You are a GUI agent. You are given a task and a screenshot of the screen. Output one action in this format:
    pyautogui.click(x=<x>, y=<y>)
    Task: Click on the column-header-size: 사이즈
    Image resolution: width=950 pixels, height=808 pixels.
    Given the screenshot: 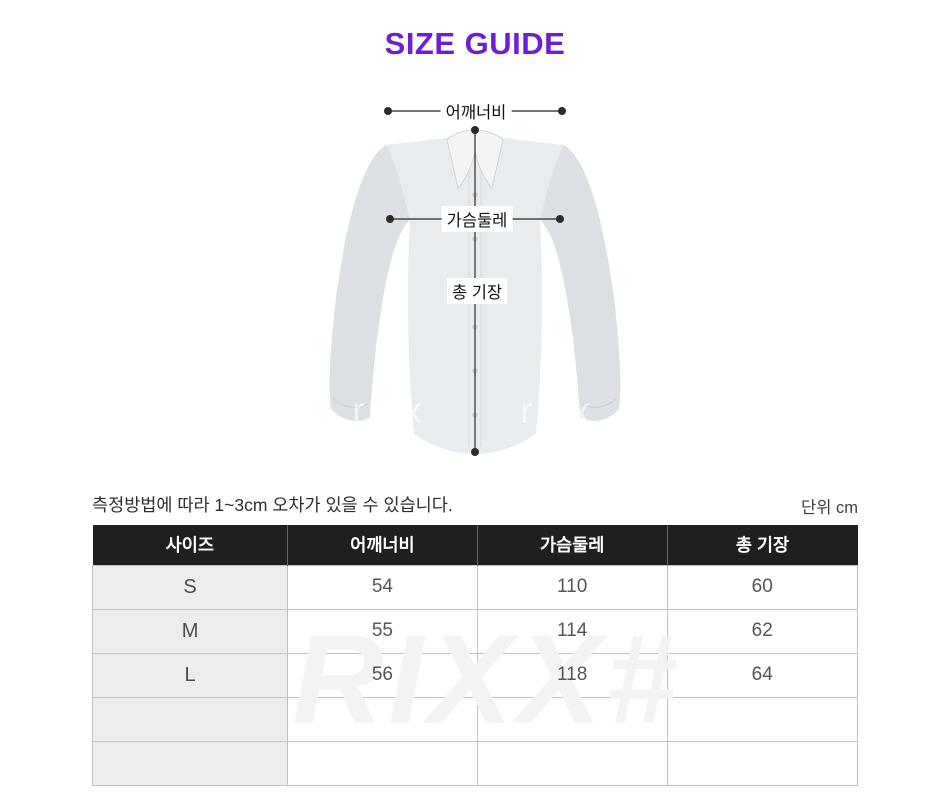 What is the action you would take?
    pyautogui.click(x=190, y=545)
    